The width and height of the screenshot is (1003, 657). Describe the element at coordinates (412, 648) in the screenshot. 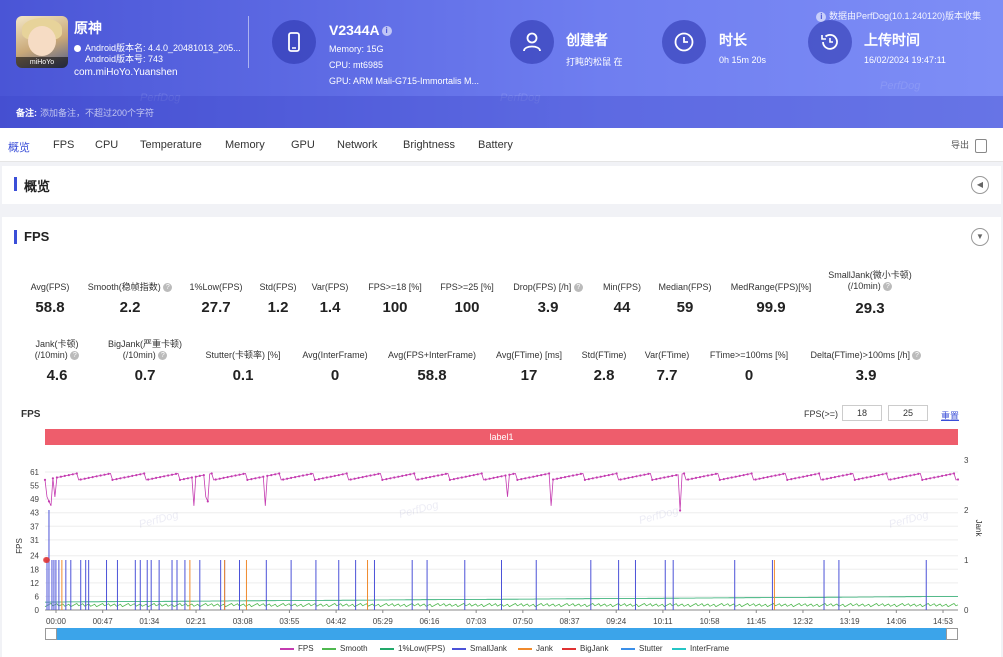

I see `legend-item: 1%Low(FPS)` at that location.